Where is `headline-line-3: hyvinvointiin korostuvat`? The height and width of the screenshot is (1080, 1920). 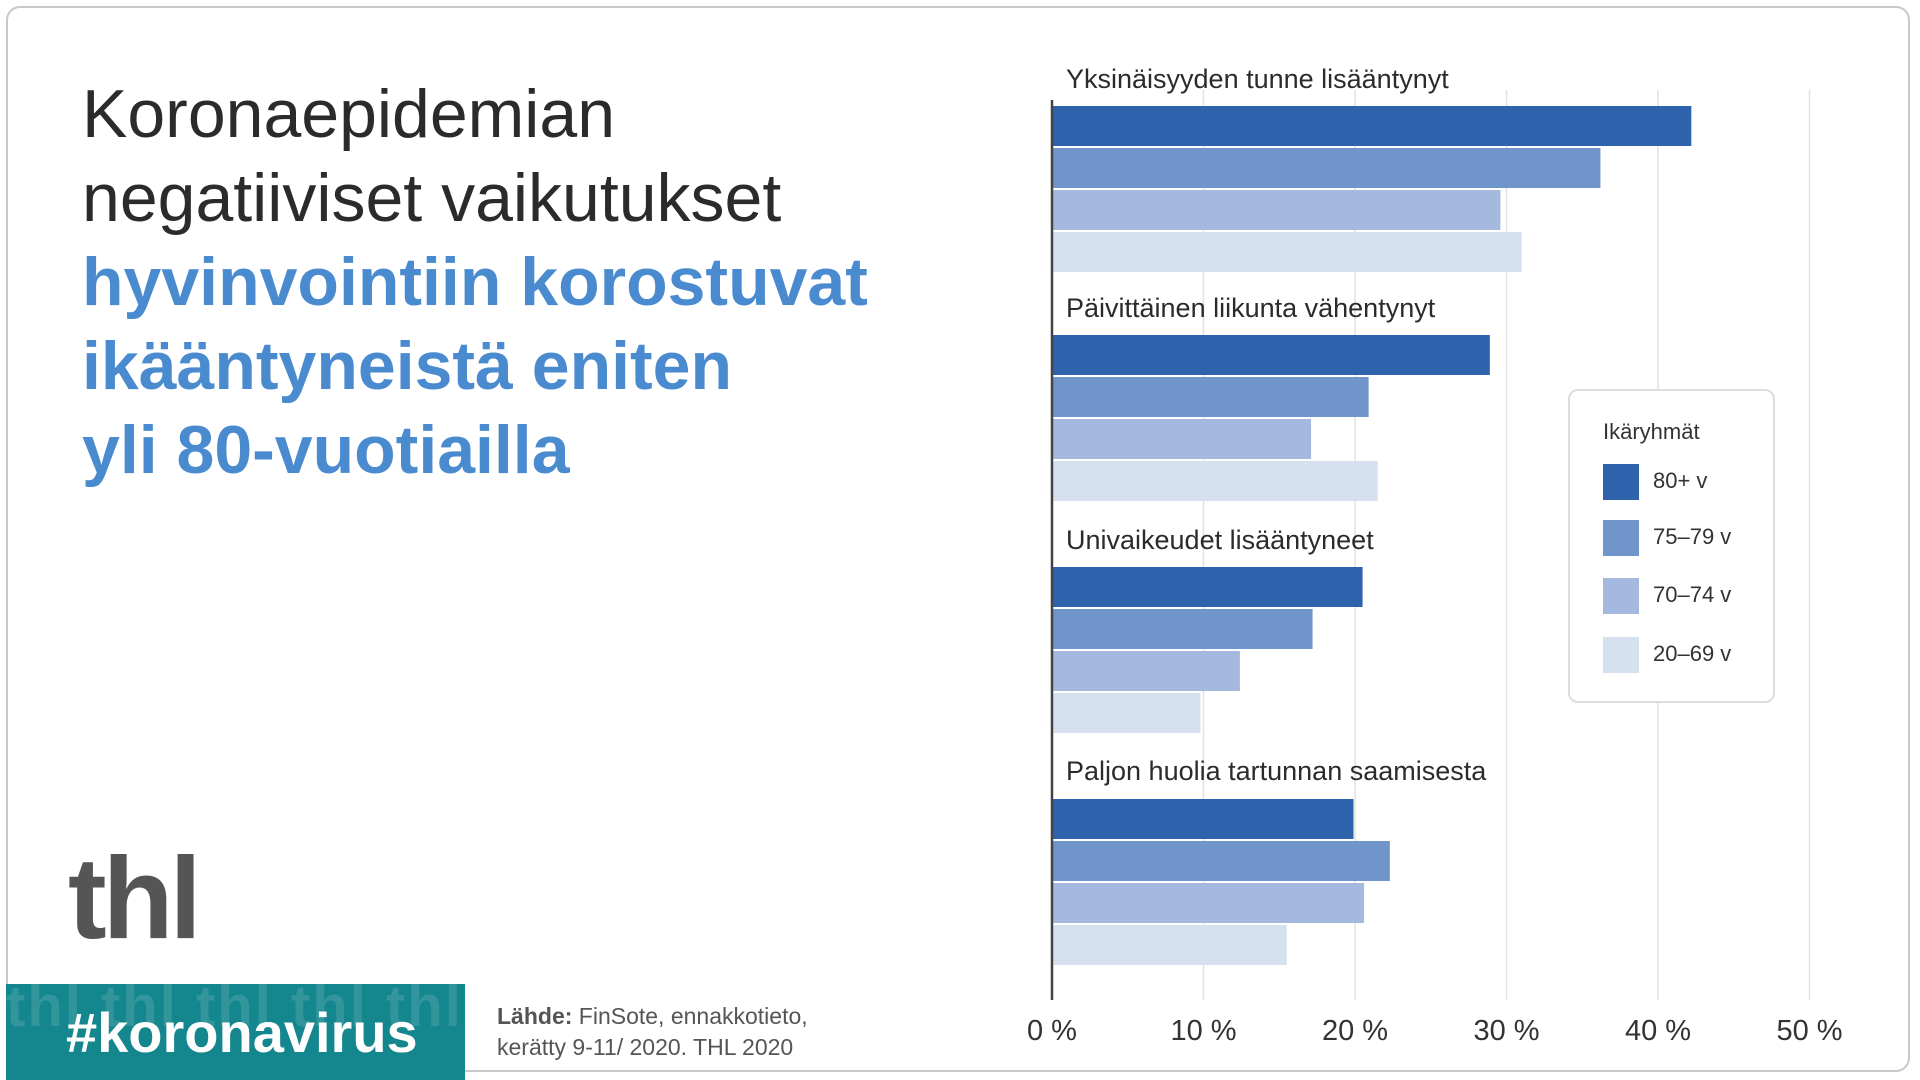 headline-line-3: hyvinvointiin korostuvat is located at coordinates (475, 282).